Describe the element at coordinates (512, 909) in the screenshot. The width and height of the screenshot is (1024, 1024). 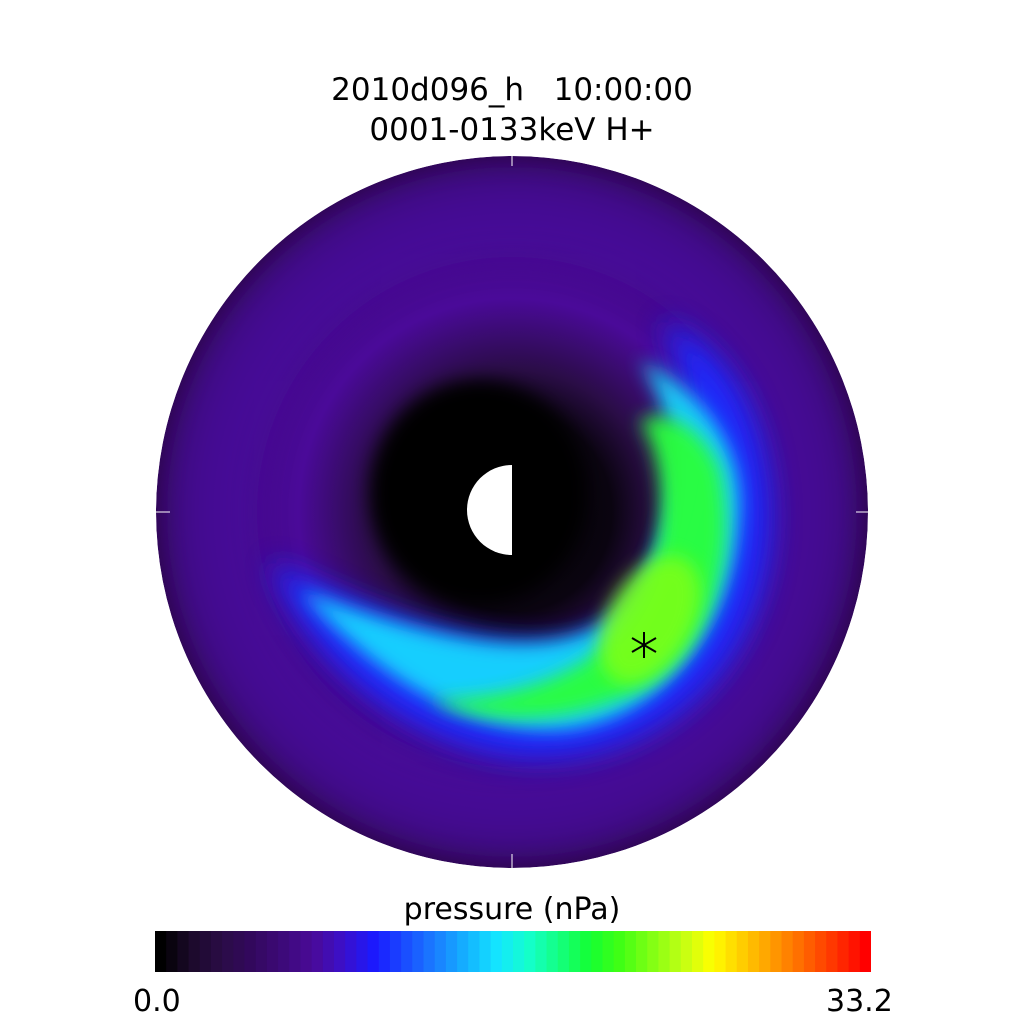
I see `colorbar-label: pressure (nPa)` at that location.